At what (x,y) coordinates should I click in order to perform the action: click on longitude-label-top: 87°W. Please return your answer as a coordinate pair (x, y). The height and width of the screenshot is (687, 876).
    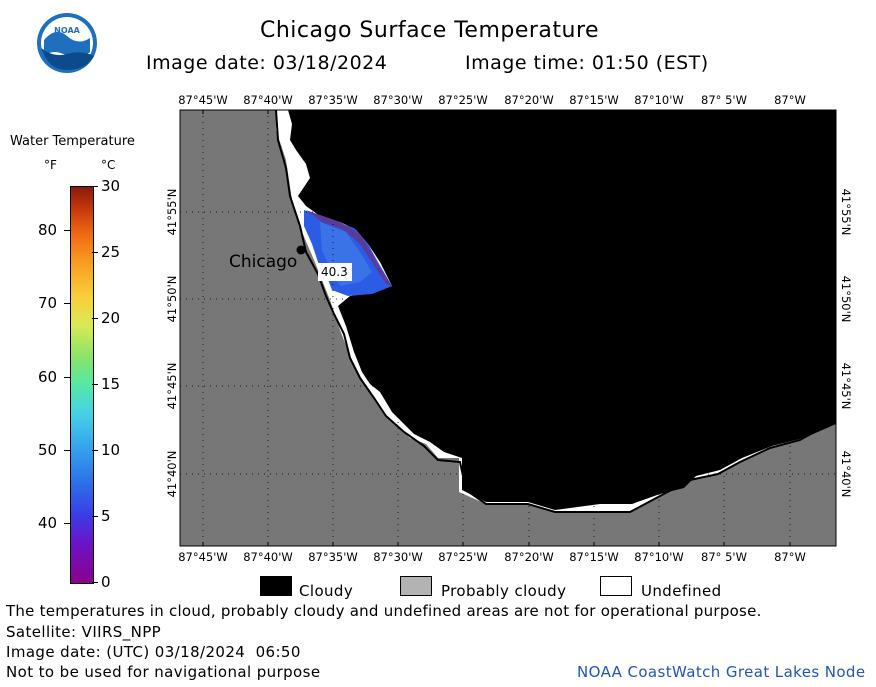
    Looking at the image, I should click on (790, 100).